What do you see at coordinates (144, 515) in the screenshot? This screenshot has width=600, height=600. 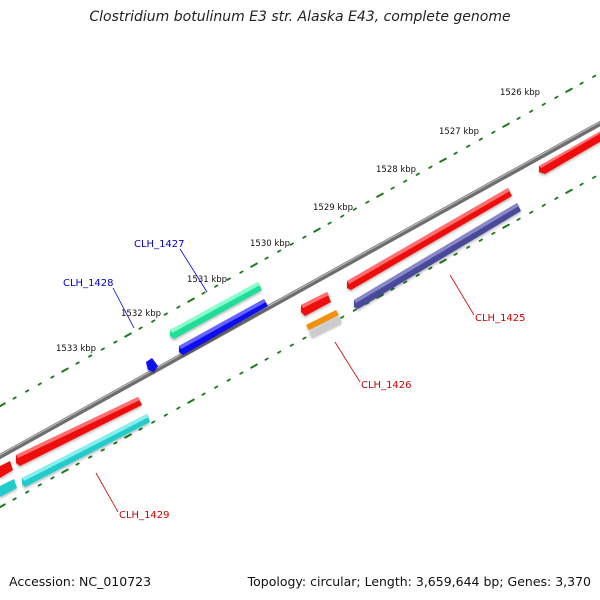 I see `gene-label-clh-1429: CLH_1429` at bounding box center [144, 515].